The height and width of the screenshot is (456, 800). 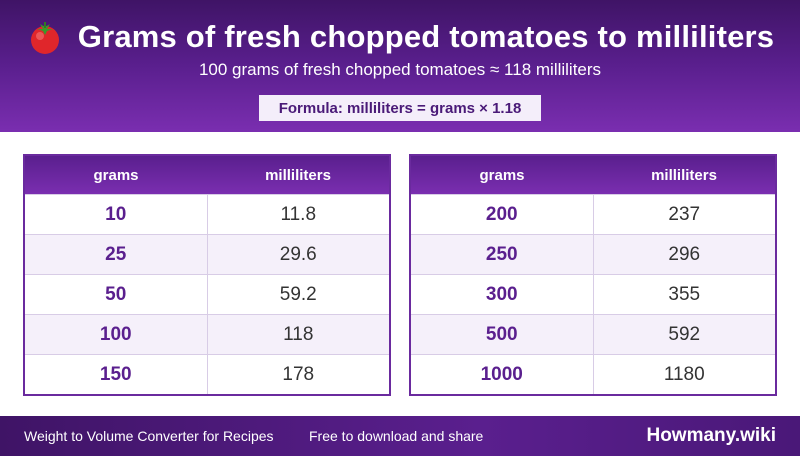 What do you see at coordinates (116, 334) in the screenshot?
I see `grams-cell: 100` at bounding box center [116, 334].